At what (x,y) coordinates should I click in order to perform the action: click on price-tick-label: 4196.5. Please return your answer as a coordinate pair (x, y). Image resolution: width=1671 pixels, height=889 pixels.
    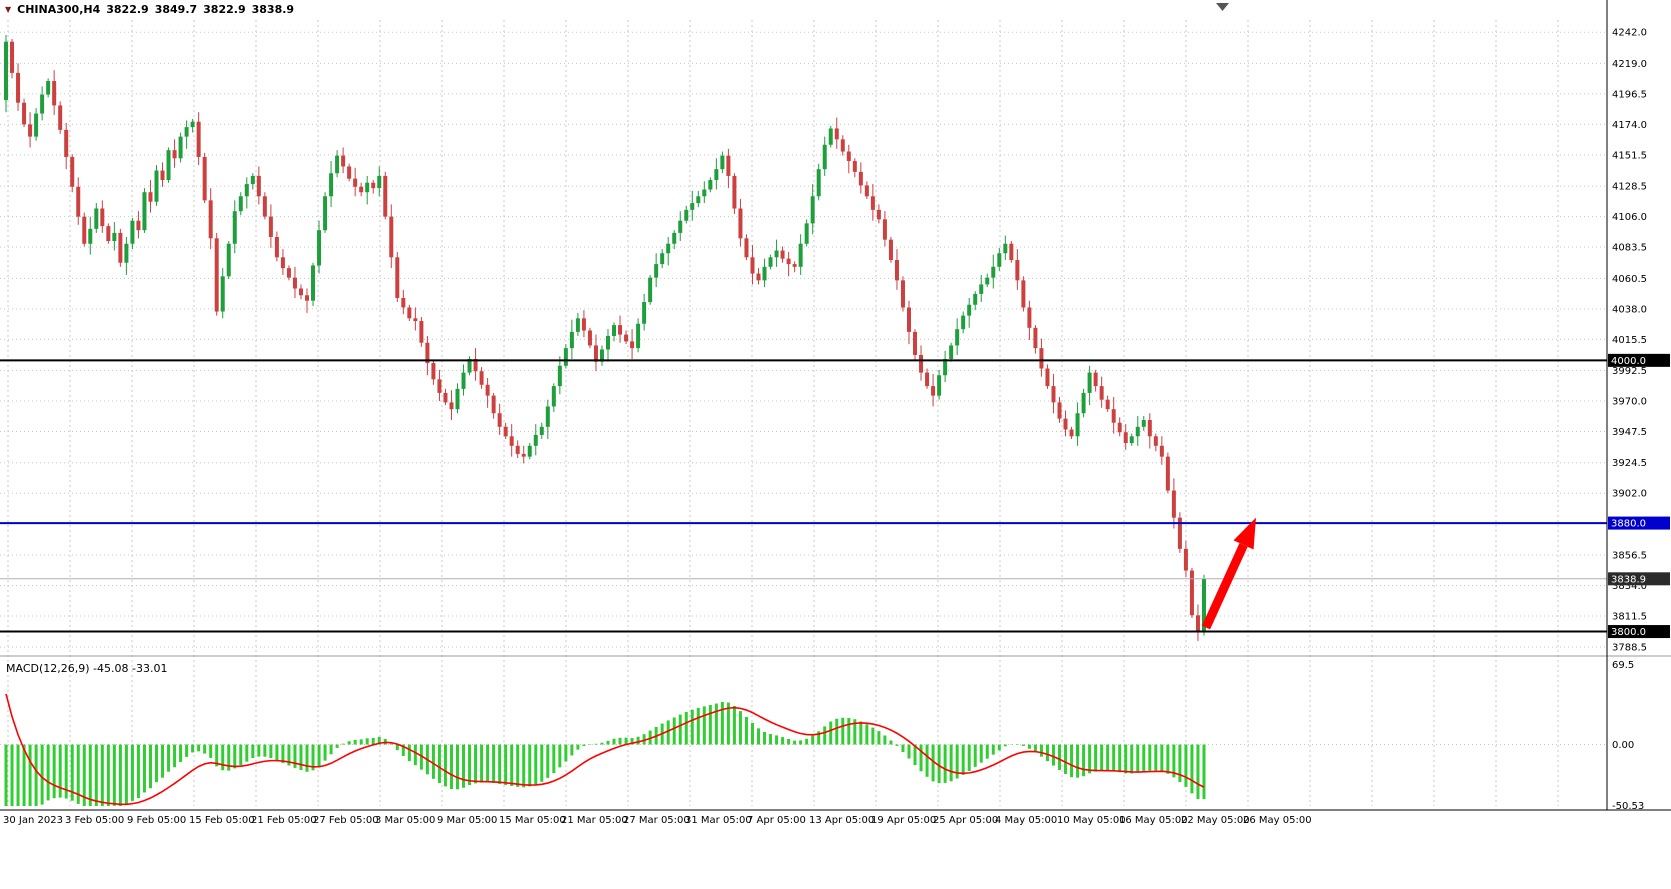
    Looking at the image, I should click on (1629, 94).